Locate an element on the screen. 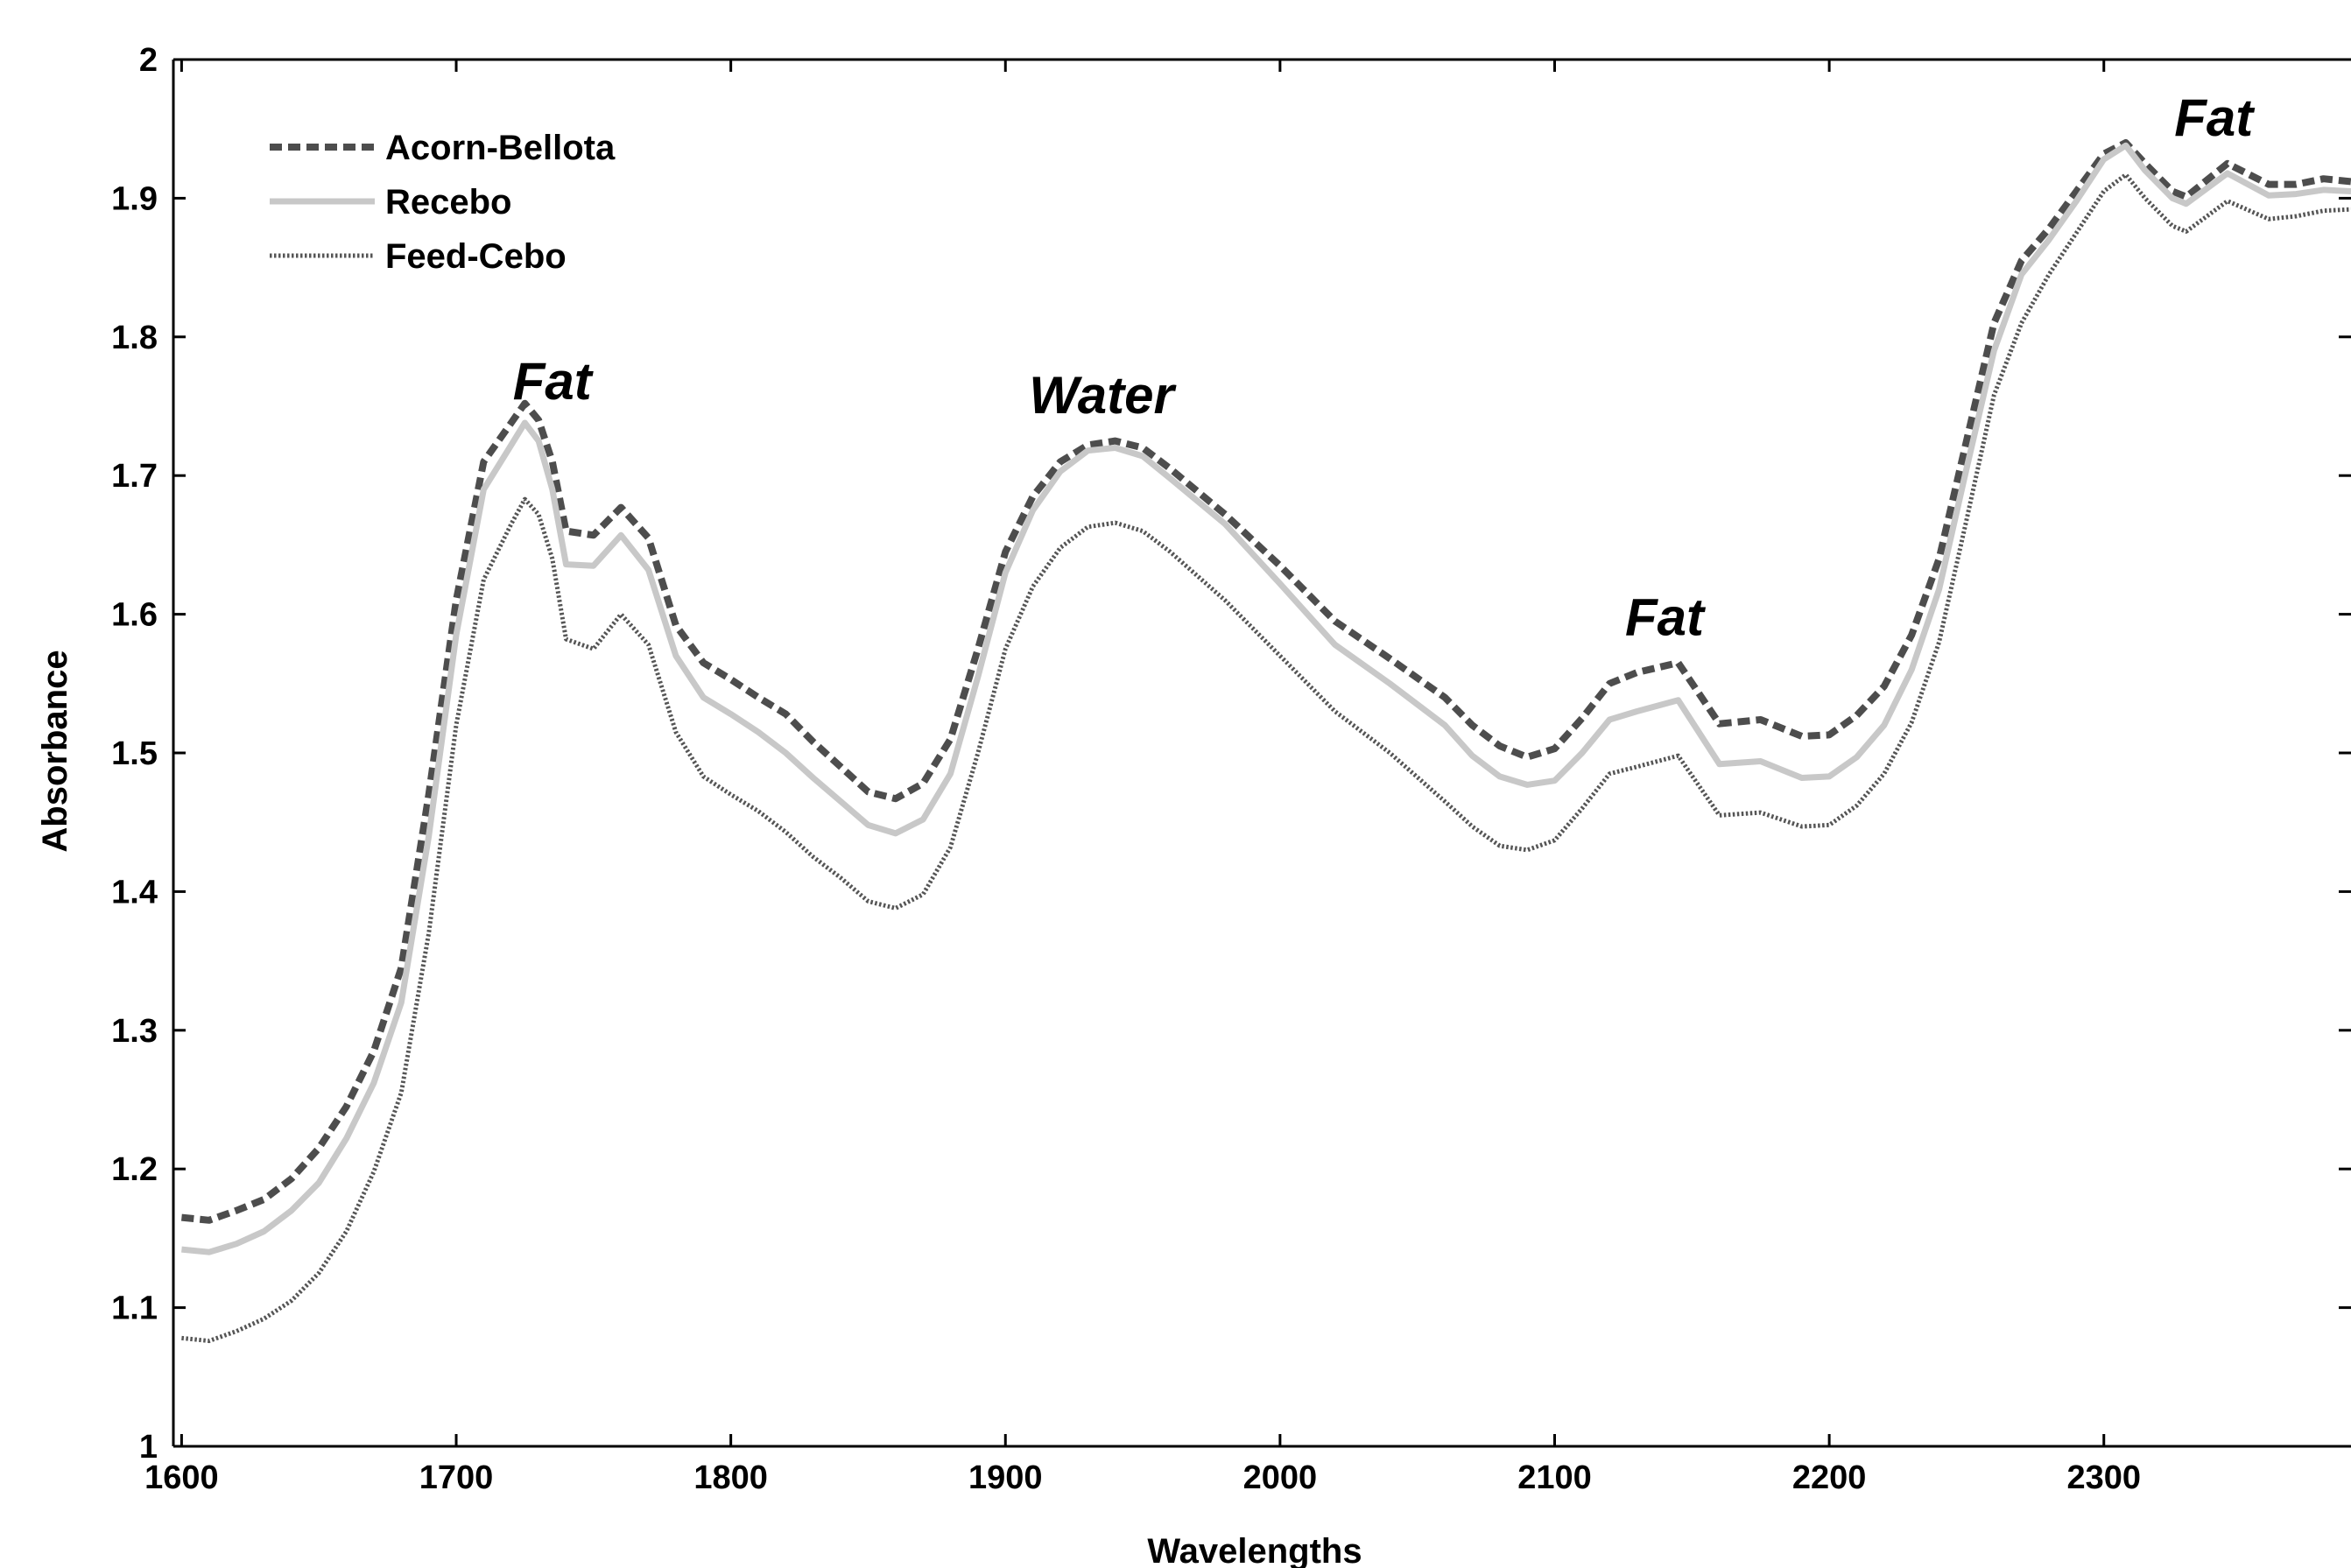 The height and width of the screenshot is (1568, 2351). y-tick-label: 1.3 is located at coordinates (135, 1032).